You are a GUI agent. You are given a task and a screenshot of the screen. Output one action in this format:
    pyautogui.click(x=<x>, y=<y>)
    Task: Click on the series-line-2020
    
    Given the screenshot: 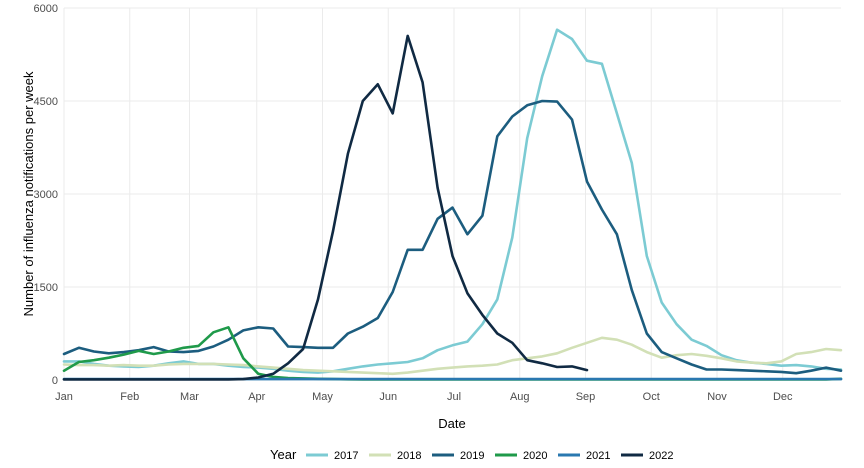 What is the action you would take?
    pyautogui.click(x=452, y=353)
    